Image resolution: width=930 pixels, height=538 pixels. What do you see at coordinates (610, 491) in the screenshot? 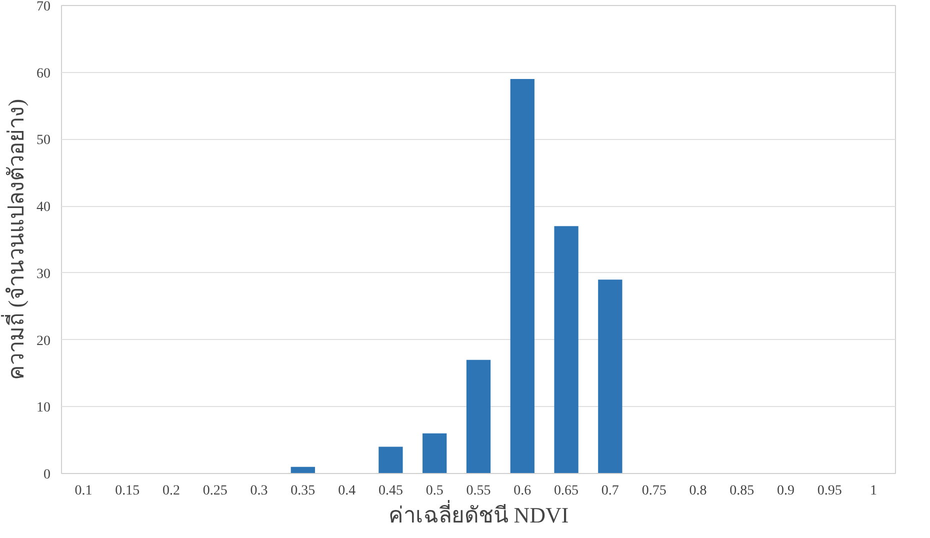
I see `x-tick-label: 0.7` at bounding box center [610, 491].